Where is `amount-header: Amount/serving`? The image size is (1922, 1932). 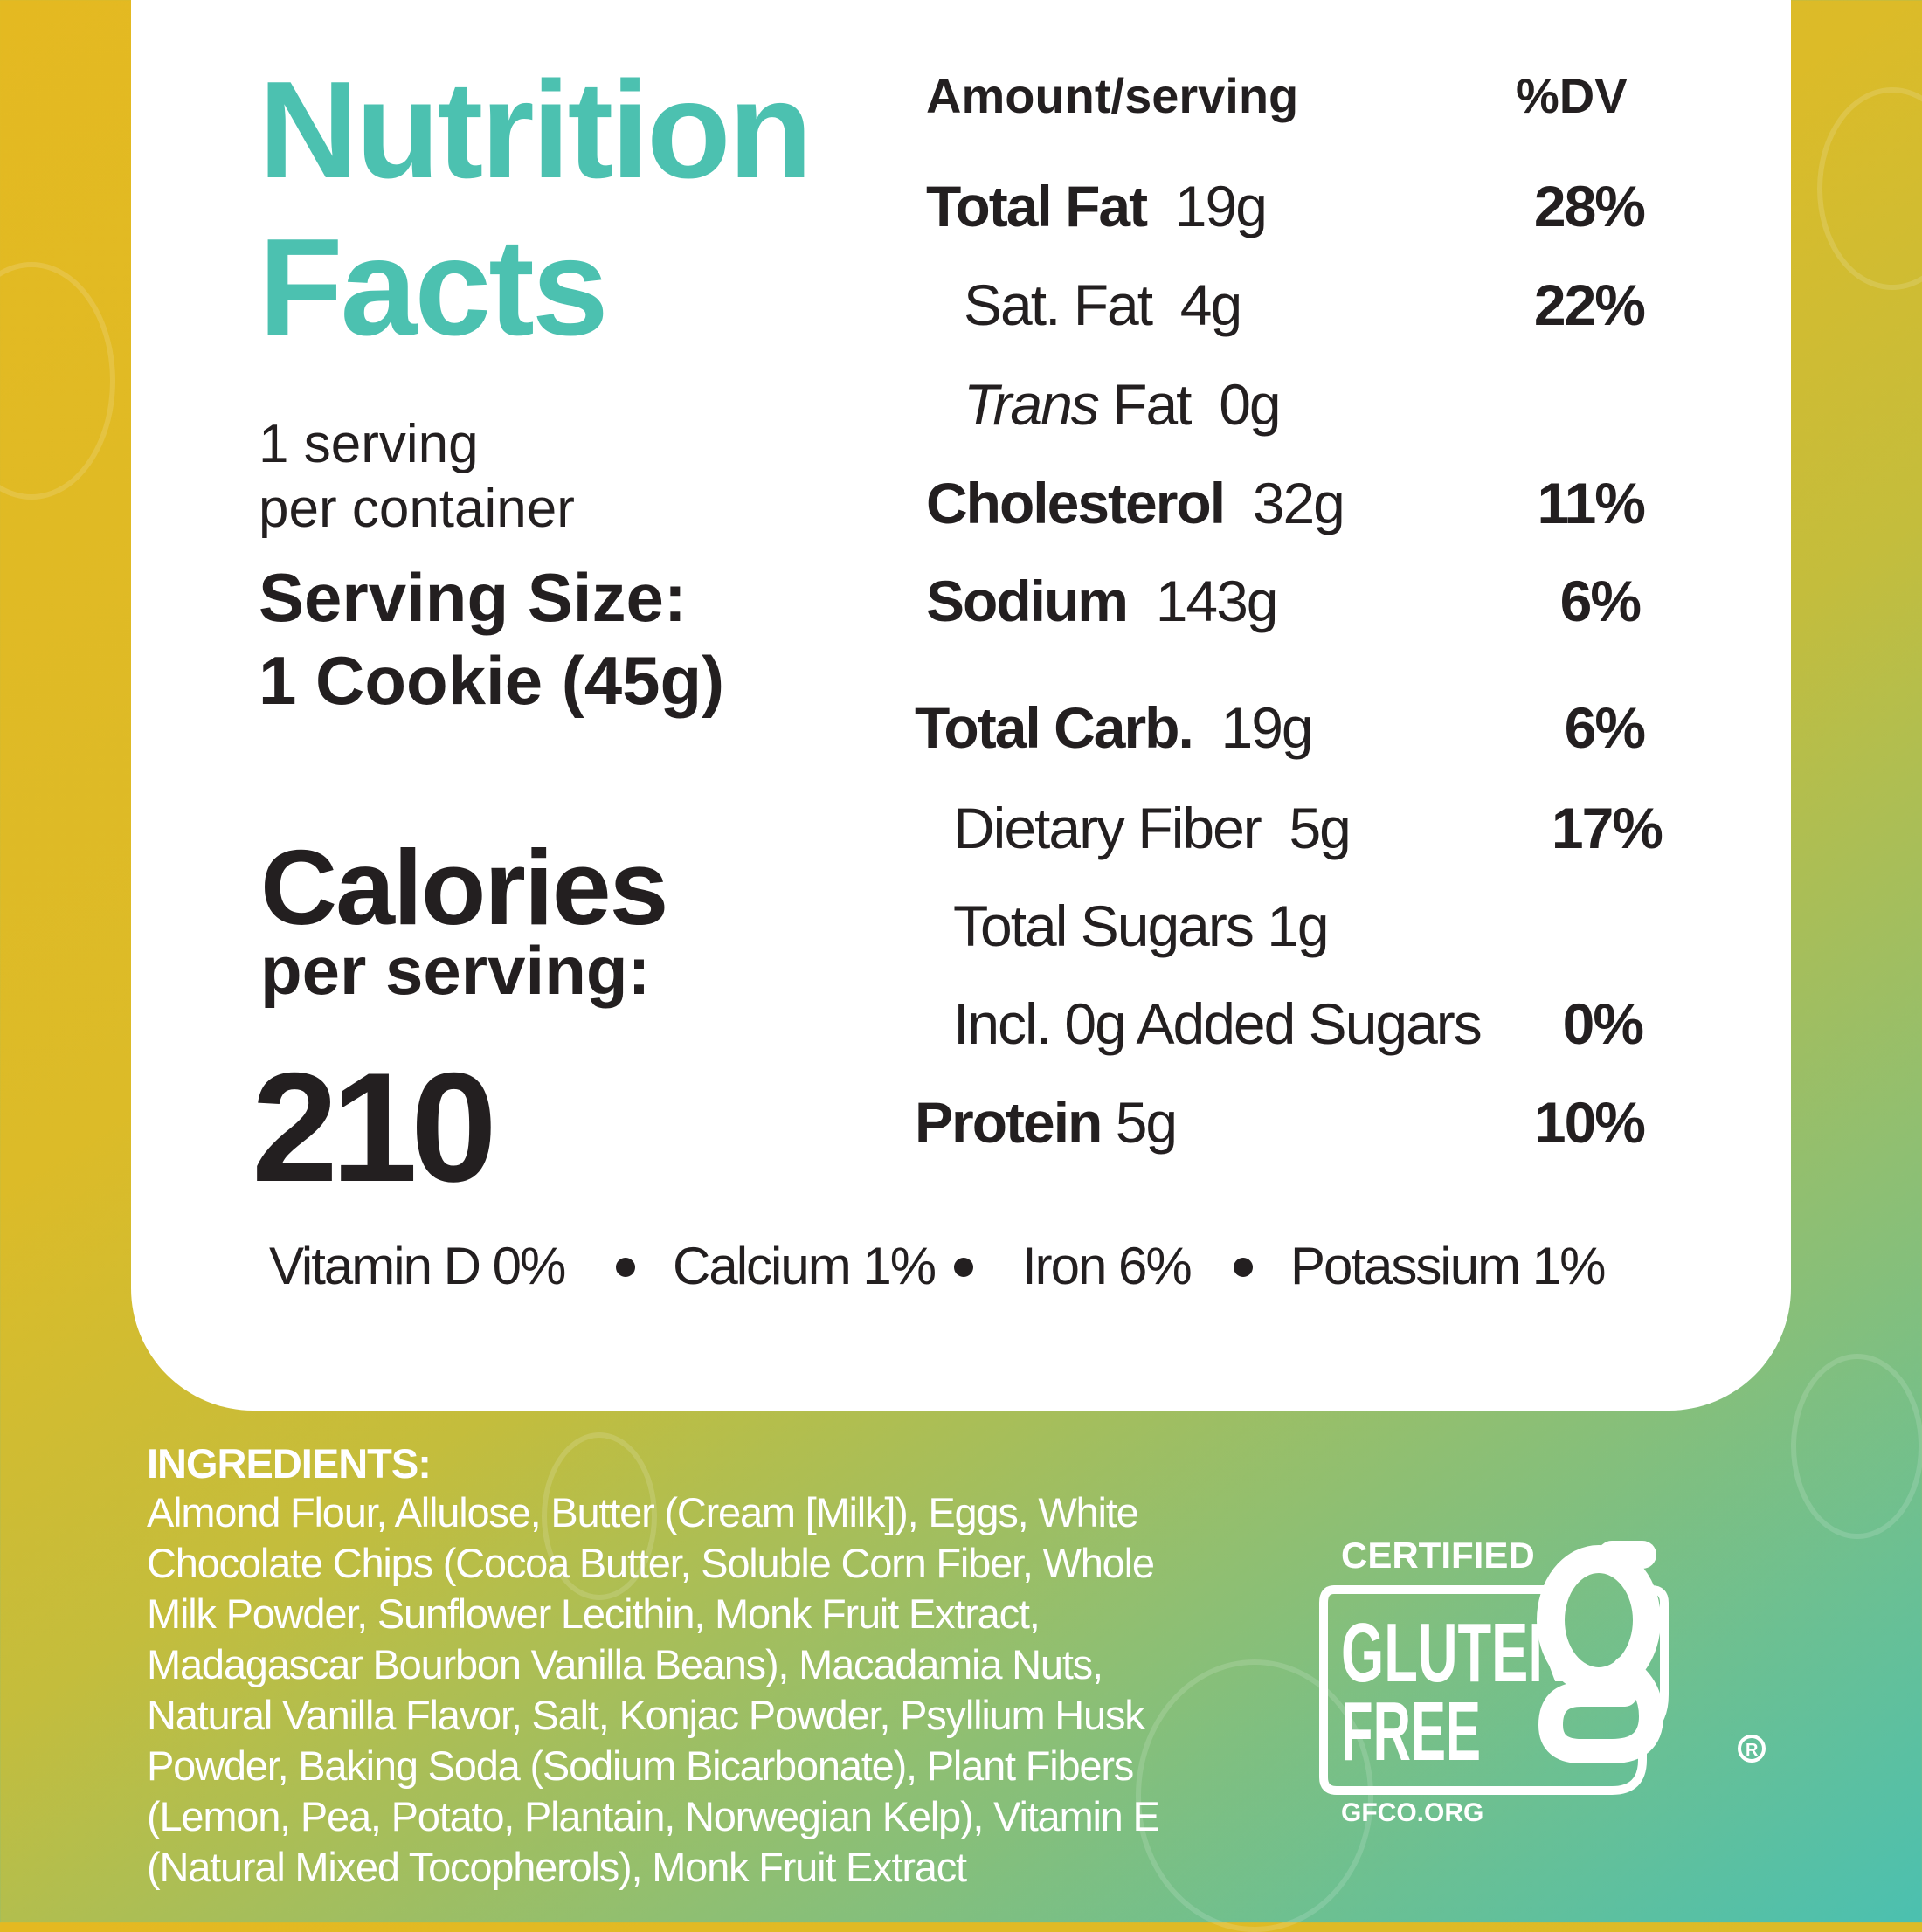
amount-header: Amount/serving is located at coordinates (1113, 95).